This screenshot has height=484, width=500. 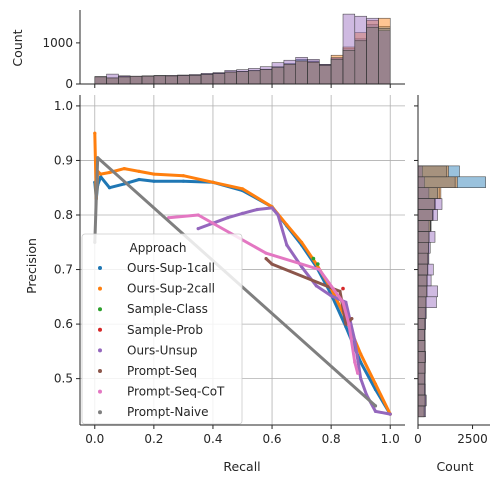 What do you see at coordinates (63, 324) in the screenshot?
I see `y-tick-label: 0.6` at bounding box center [63, 324].